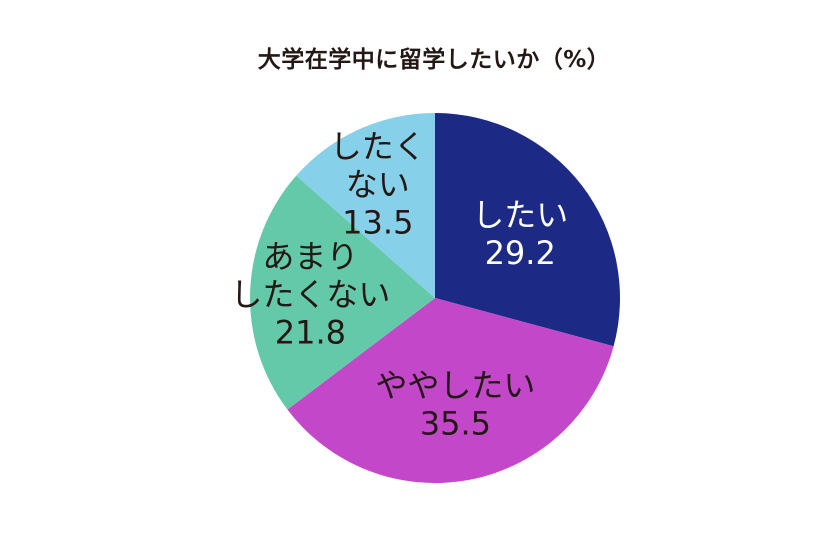 This screenshot has width=830, height=550. Describe the element at coordinates (520, 253) in the screenshot. I see `data-label-value-shitai: 29.2` at that location.